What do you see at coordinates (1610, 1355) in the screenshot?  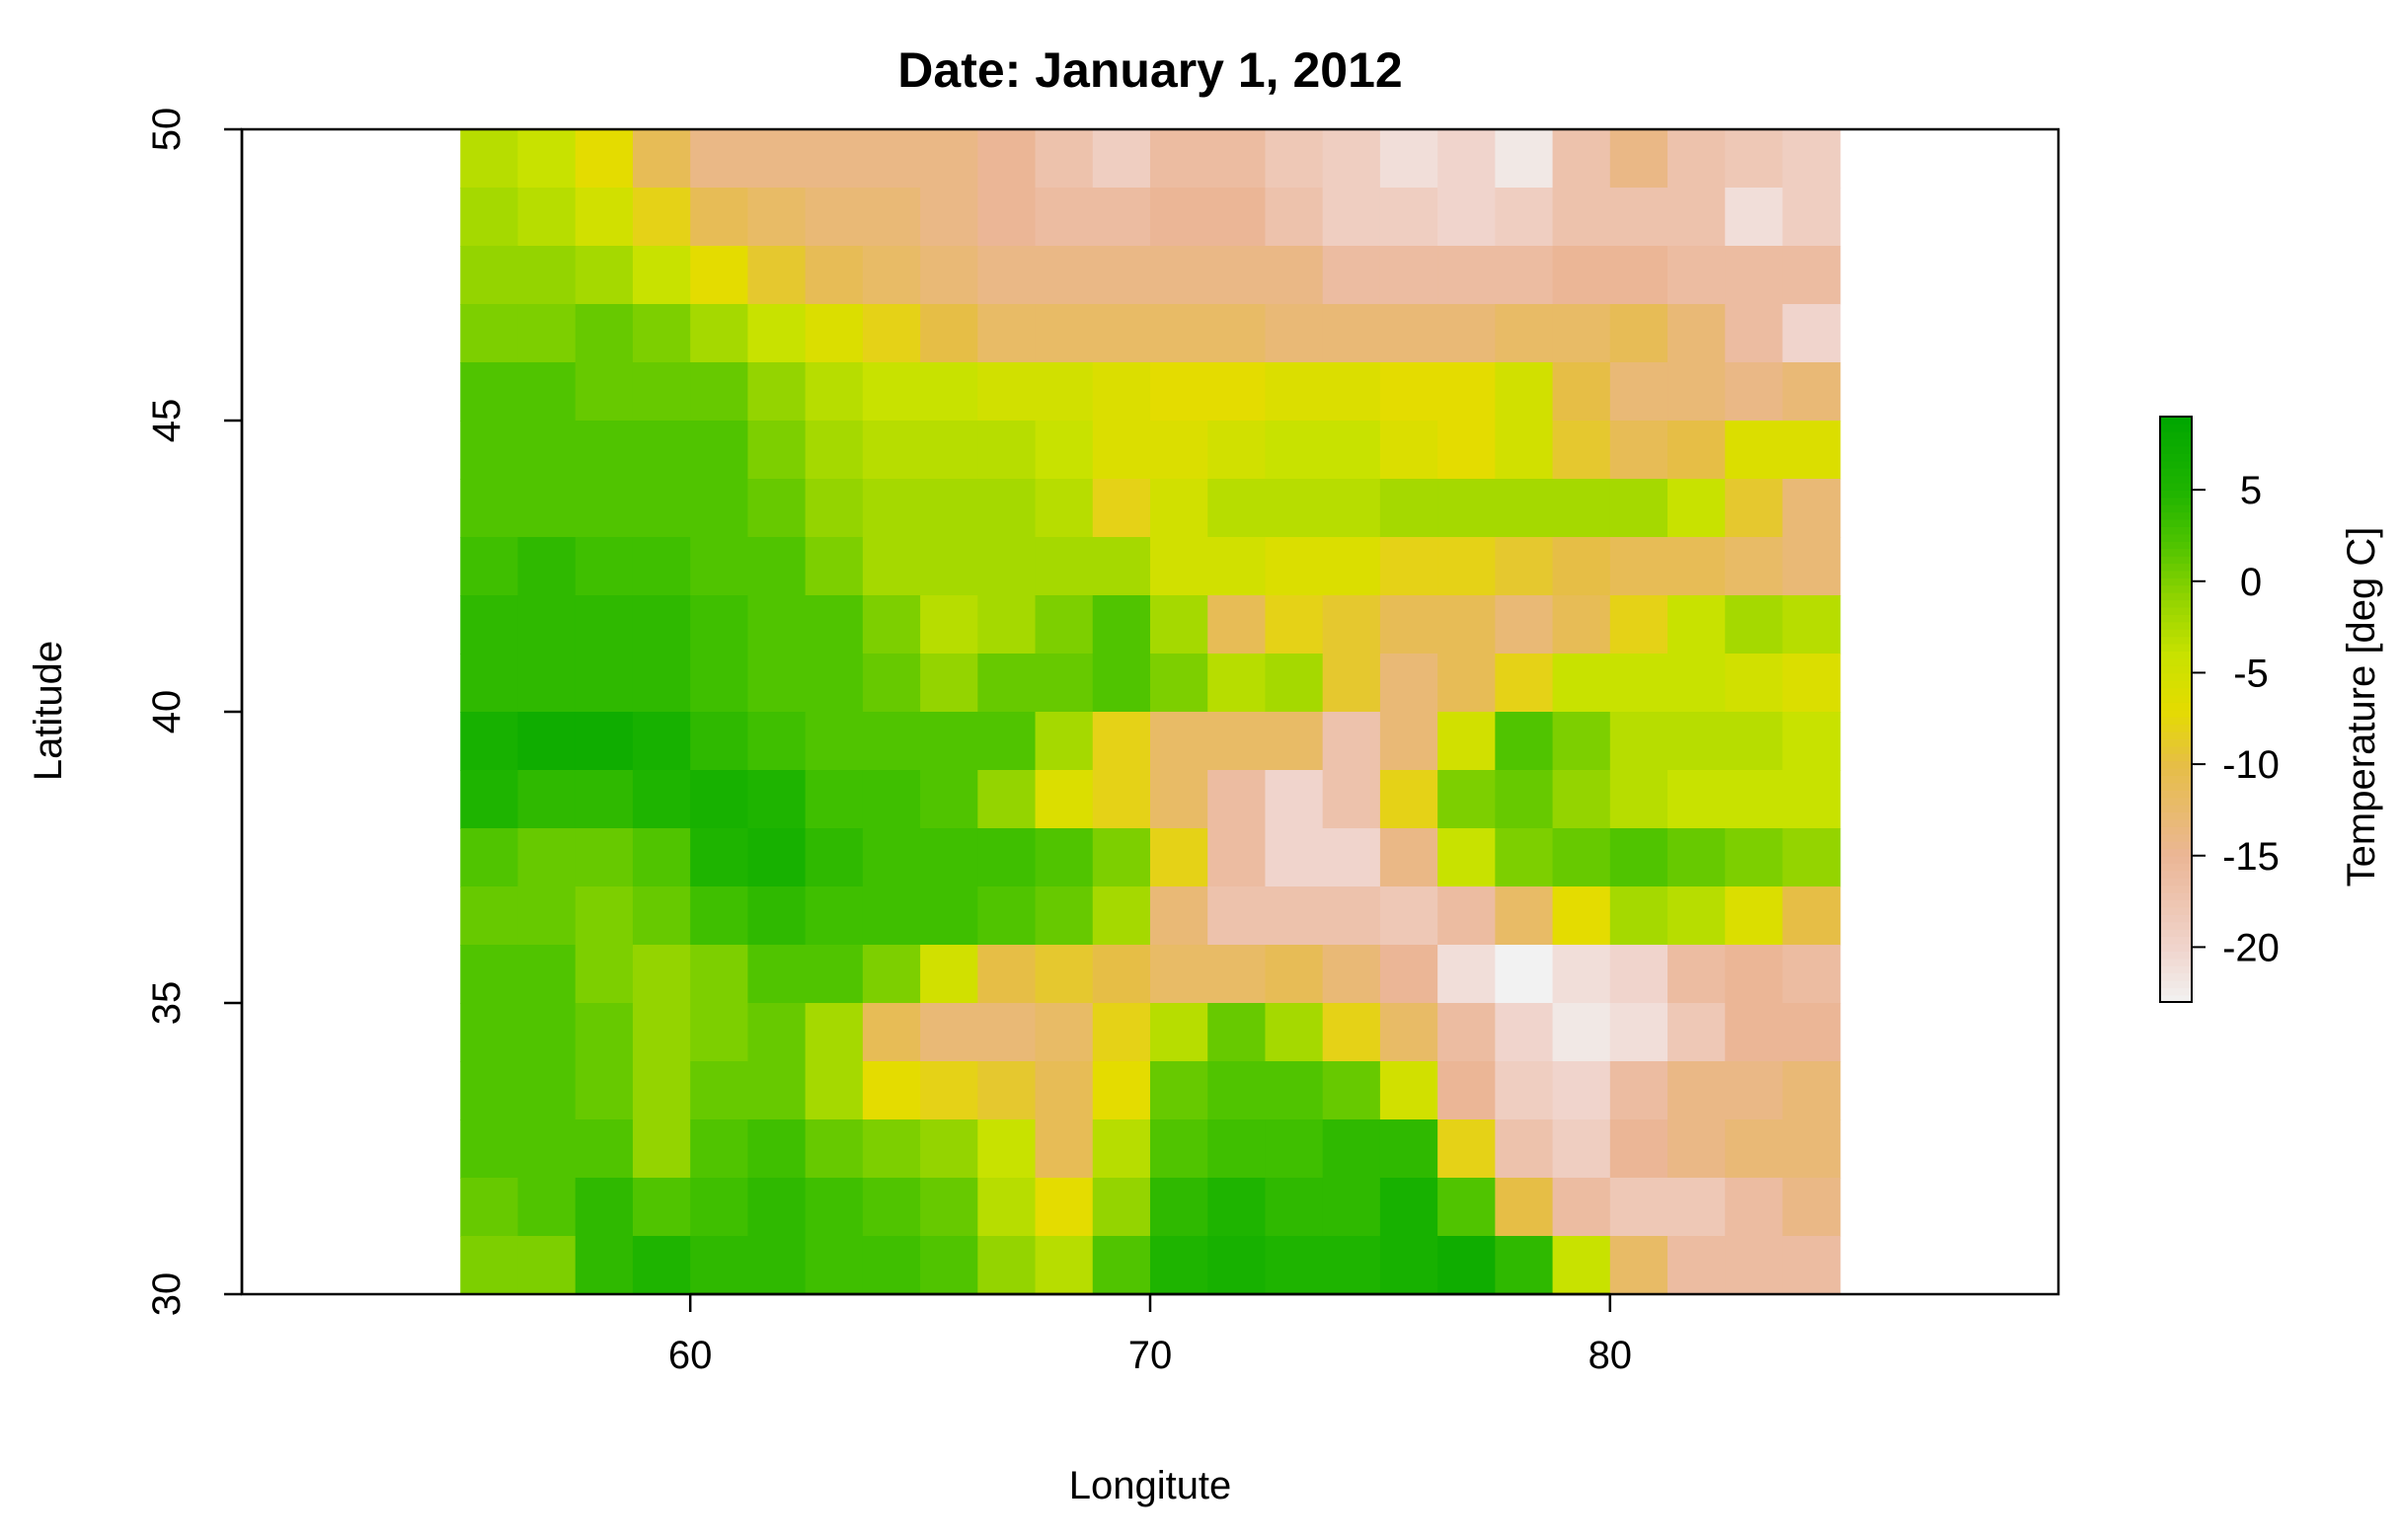 I see `x-tick-label: 80` at bounding box center [1610, 1355].